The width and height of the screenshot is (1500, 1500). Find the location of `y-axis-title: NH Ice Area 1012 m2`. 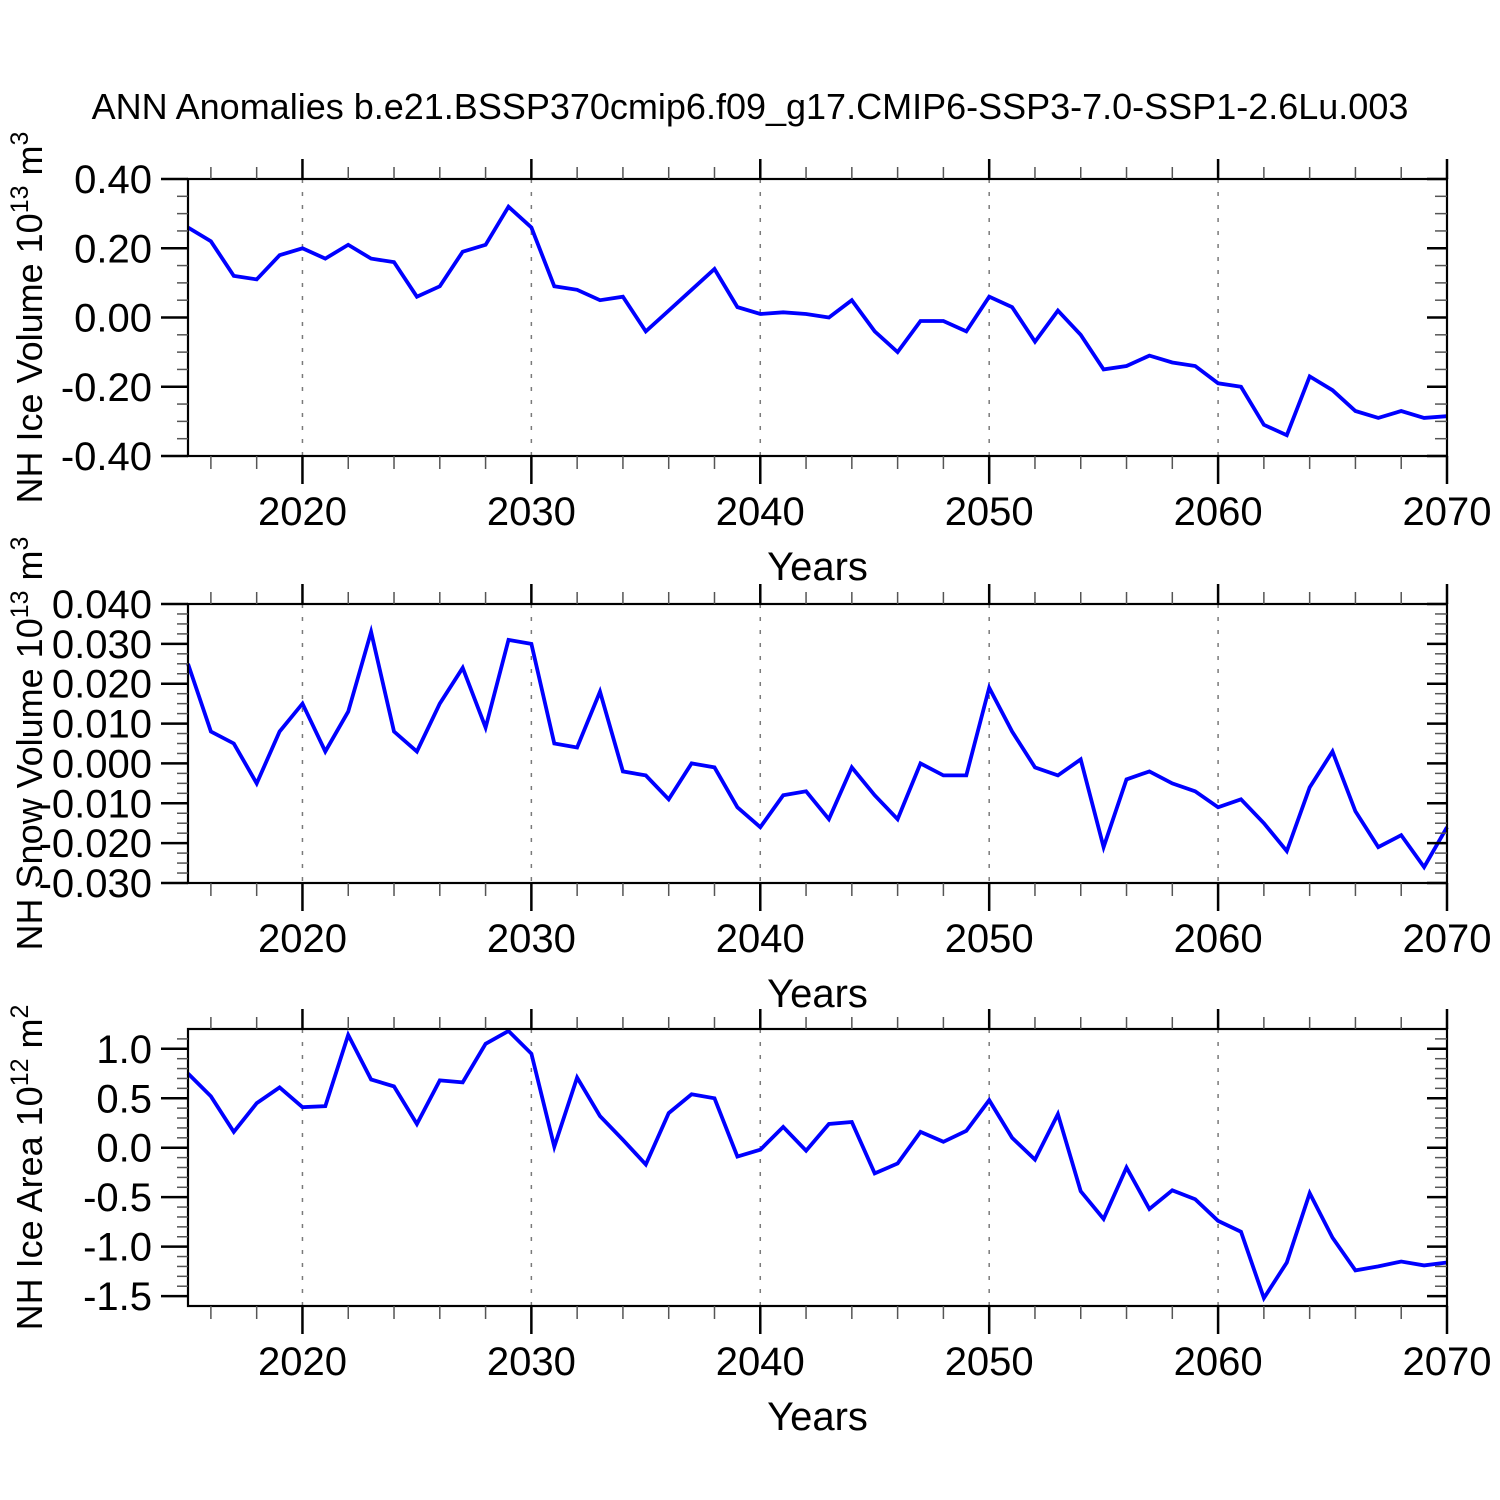

y-axis-title: NH Ice Area 1012 m2 is located at coordinates (28, 1168).